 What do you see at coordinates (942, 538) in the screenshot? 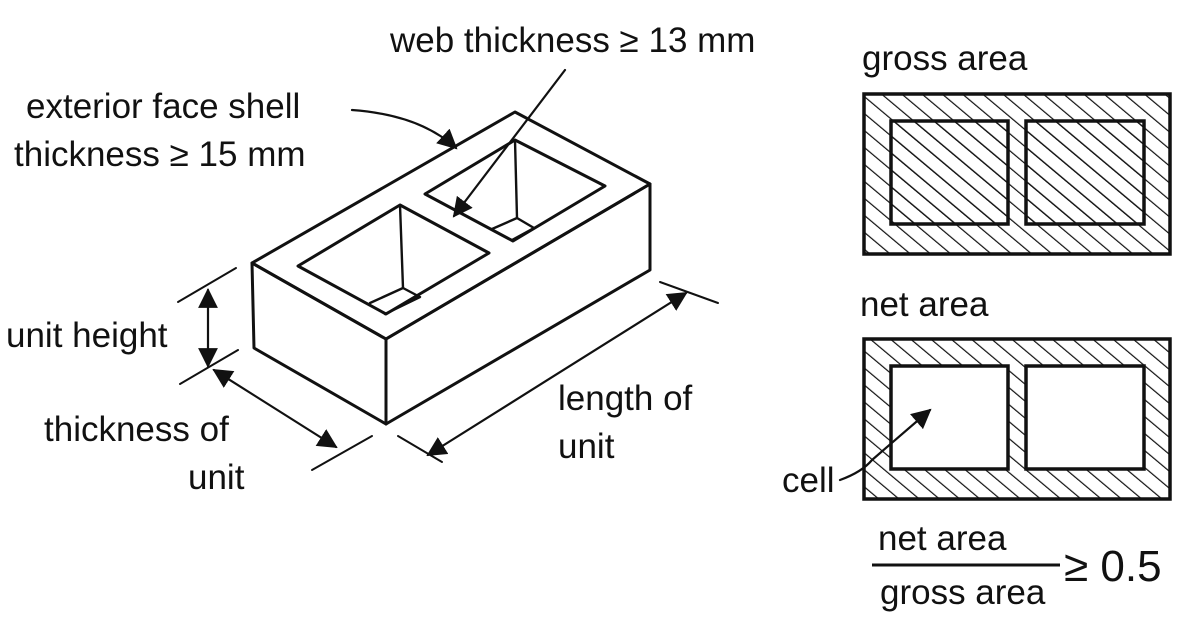
I see `ratio-numerator: net area` at bounding box center [942, 538].